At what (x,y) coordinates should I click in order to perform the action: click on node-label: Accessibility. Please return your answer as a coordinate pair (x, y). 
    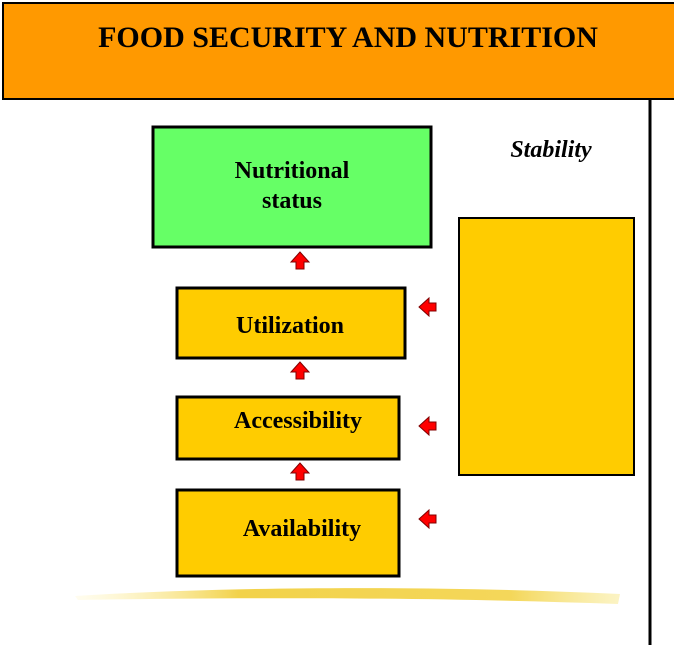
    Looking at the image, I should click on (298, 421).